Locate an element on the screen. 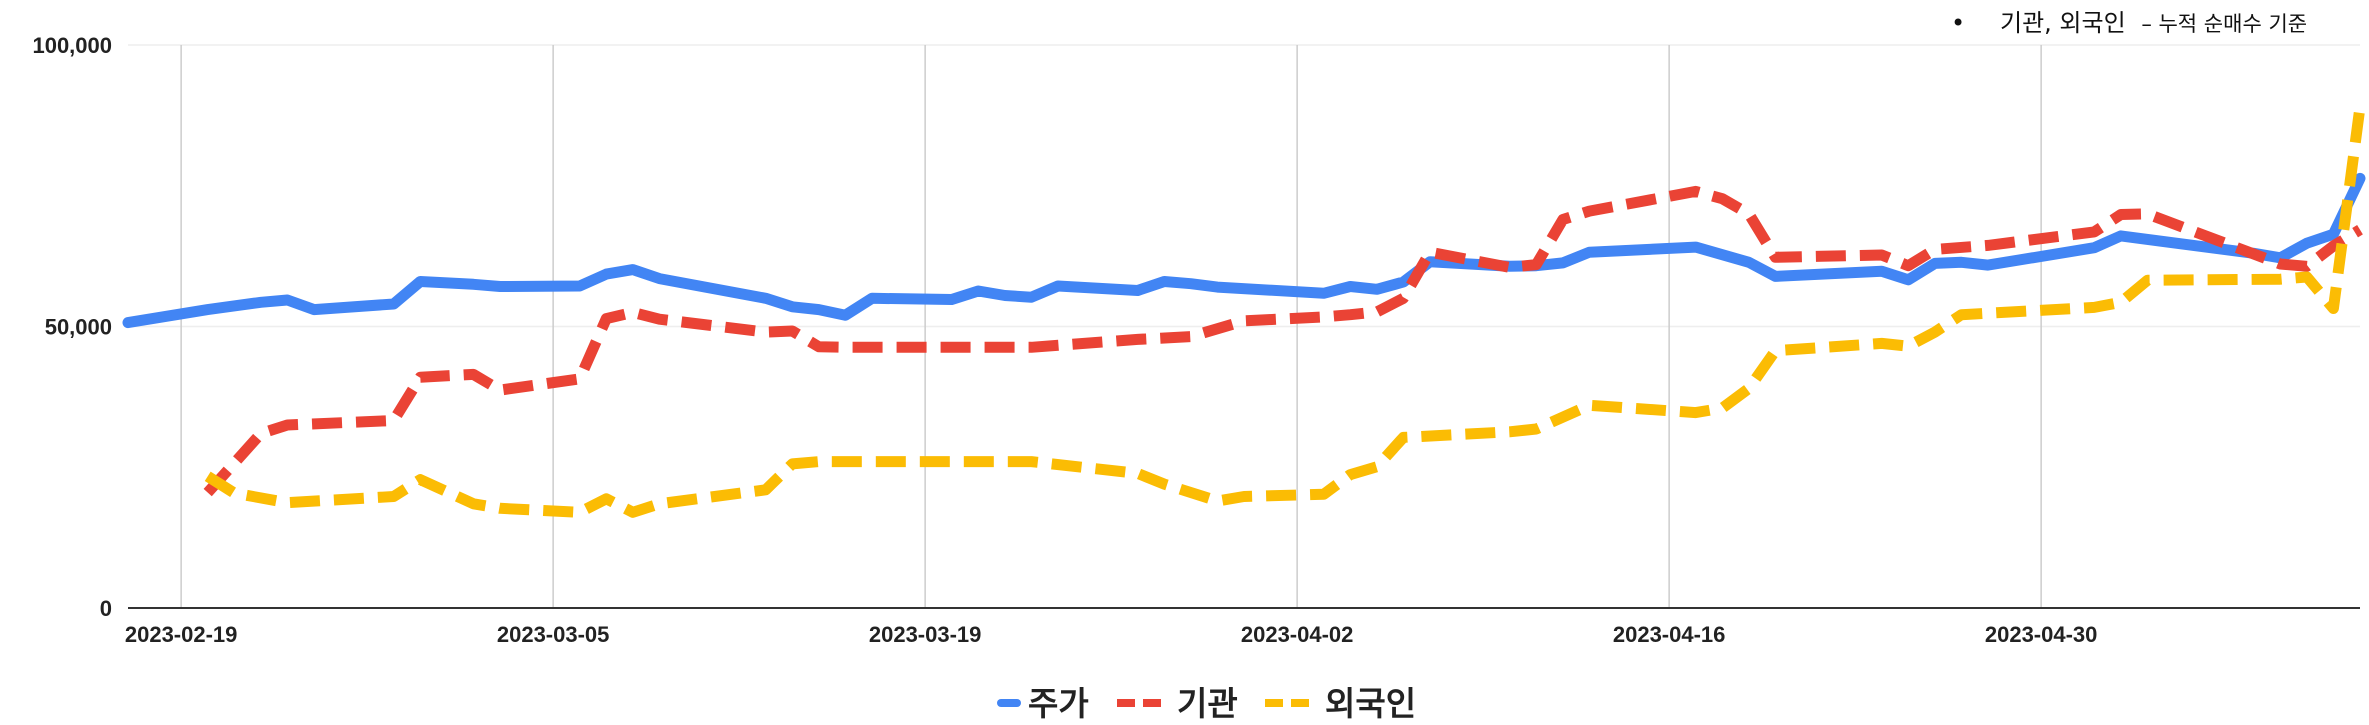 The width and height of the screenshot is (2369, 725). x-tick-label: 2023-04-16 is located at coordinates (1669, 634).